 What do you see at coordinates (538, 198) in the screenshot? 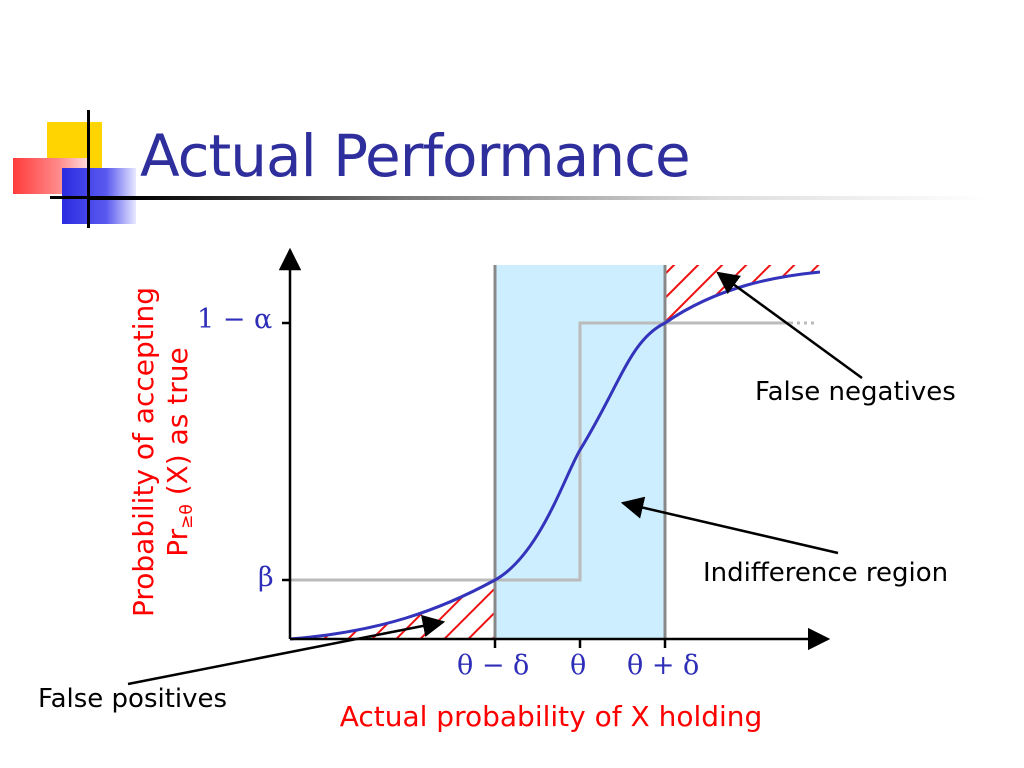
I see `title-underline` at bounding box center [538, 198].